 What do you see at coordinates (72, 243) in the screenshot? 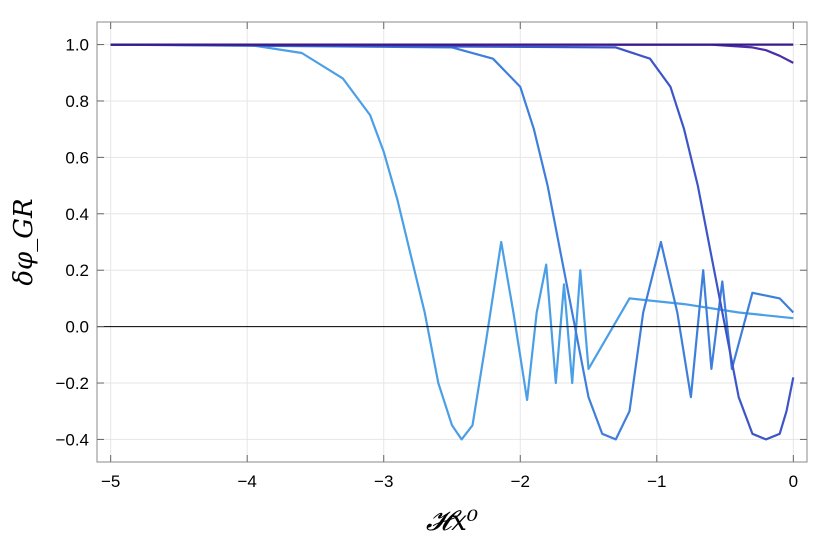
I see `y-tick-labels: −0.4 −0.2 0.0 0.2 0.4 0.6 0.8 1.0` at bounding box center [72, 243].